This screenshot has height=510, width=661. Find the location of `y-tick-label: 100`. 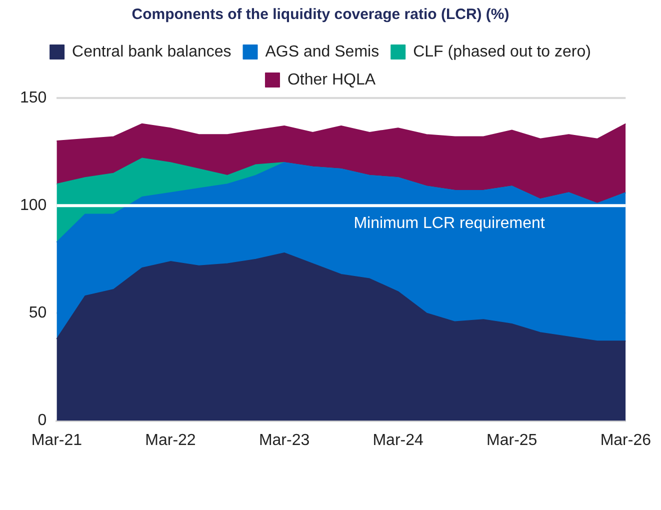

y-tick-label: 100 is located at coordinates (33, 205).